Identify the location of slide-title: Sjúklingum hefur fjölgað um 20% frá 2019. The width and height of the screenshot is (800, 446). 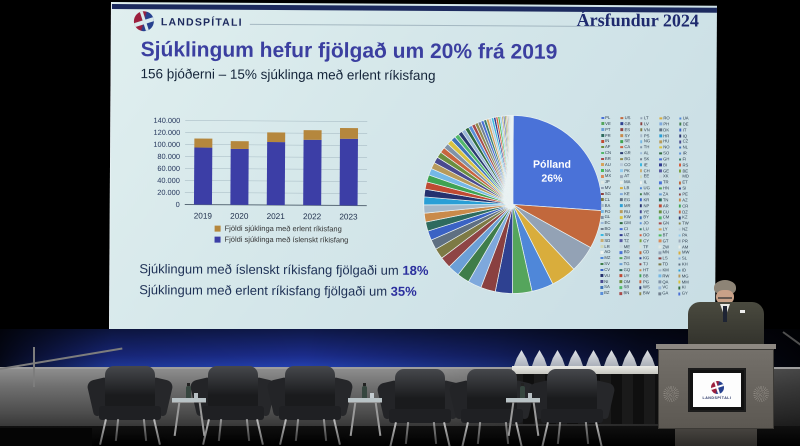
(349, 51).